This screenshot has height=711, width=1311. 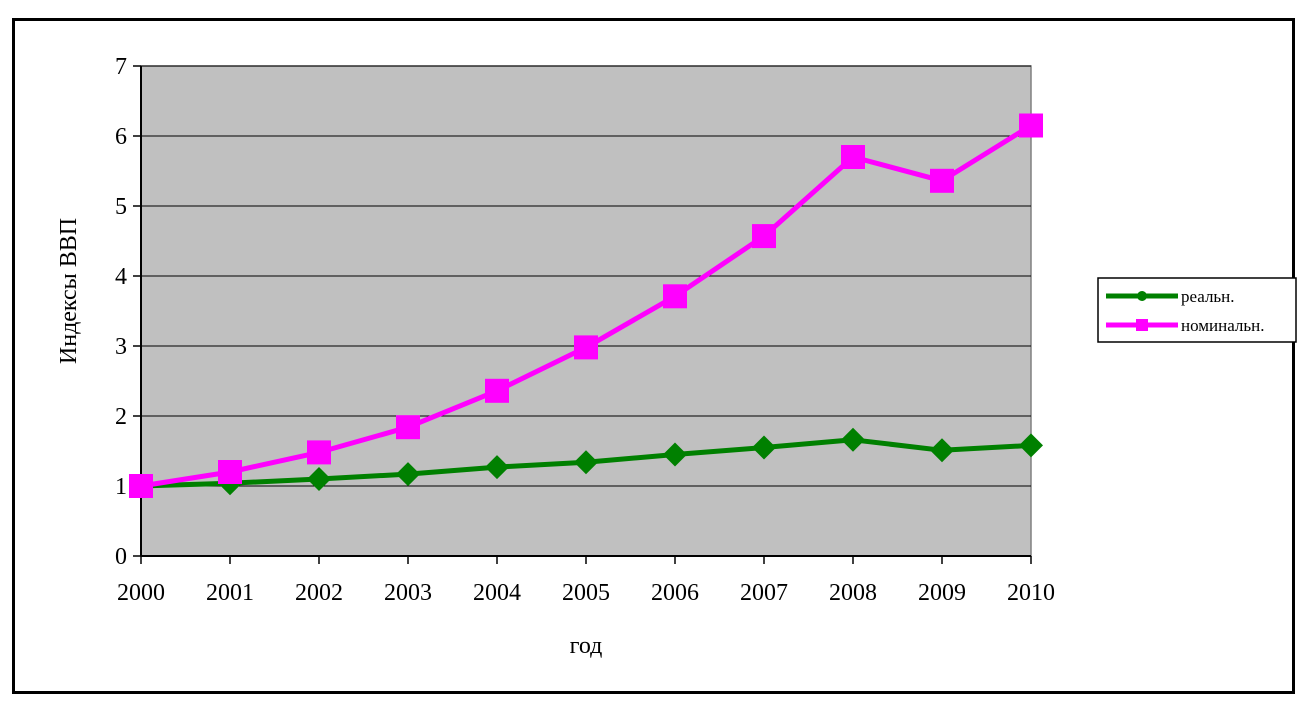 I want to click on y-tick-label: 4, so click(x=121, y=277).